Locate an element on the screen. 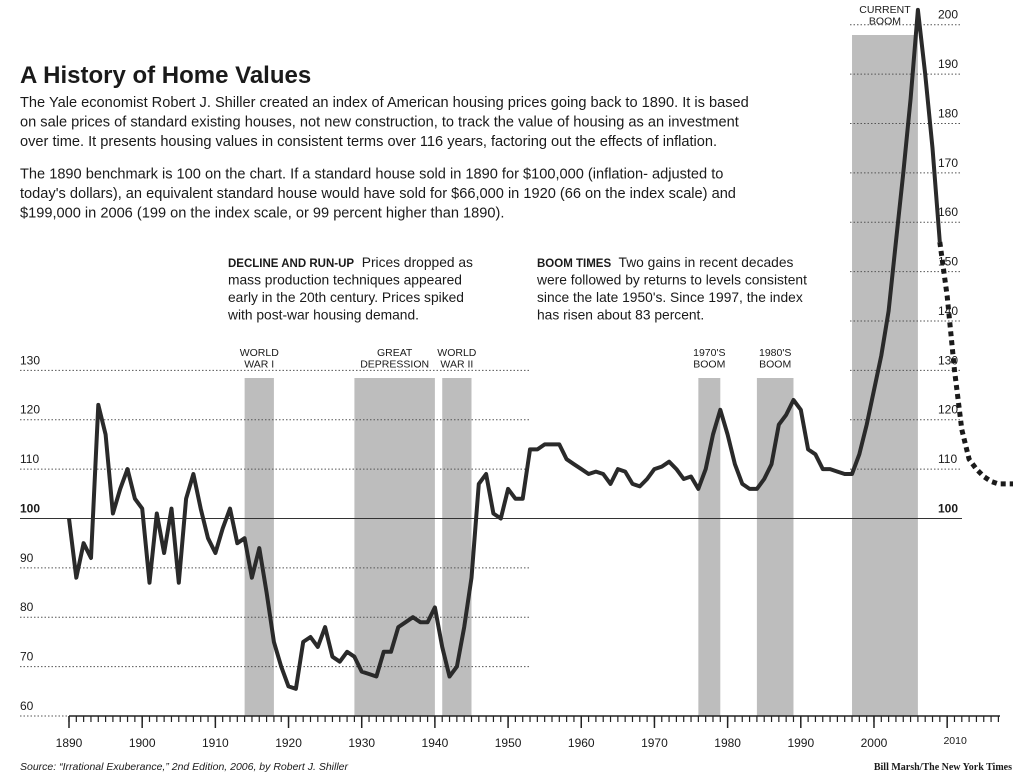 The width and height of the screenshot is (1017, 778). y2-tick-label: 190 is located at coordinates (948, 64).